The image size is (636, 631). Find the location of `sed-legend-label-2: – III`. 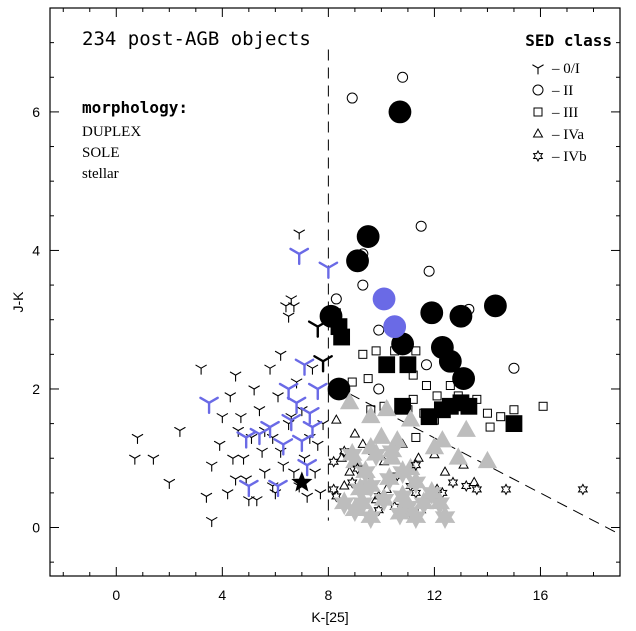

sed-legend-label-2: – III is located at coordinates (564, 113).